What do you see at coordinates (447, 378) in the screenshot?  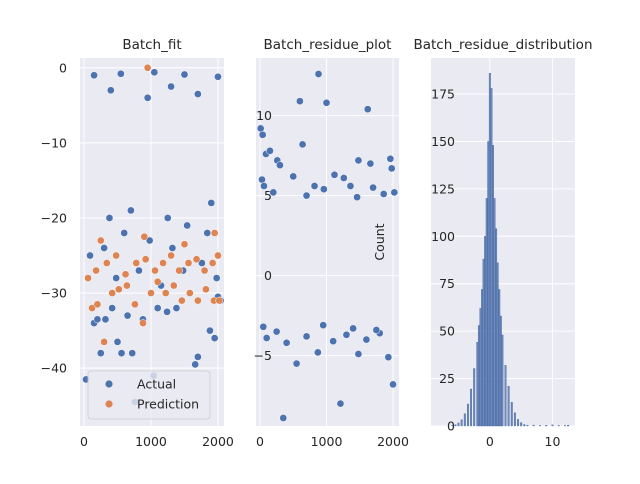 I see `y-tick-label: 25` at bounding box center [447, 378].